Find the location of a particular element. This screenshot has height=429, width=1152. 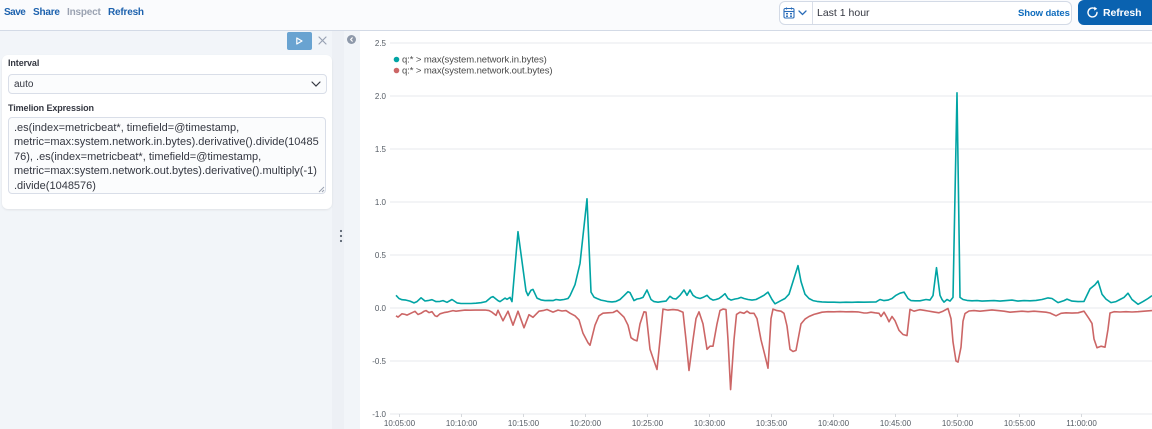

svg-text: 10:10:00 is located at coordinates (462, 423).